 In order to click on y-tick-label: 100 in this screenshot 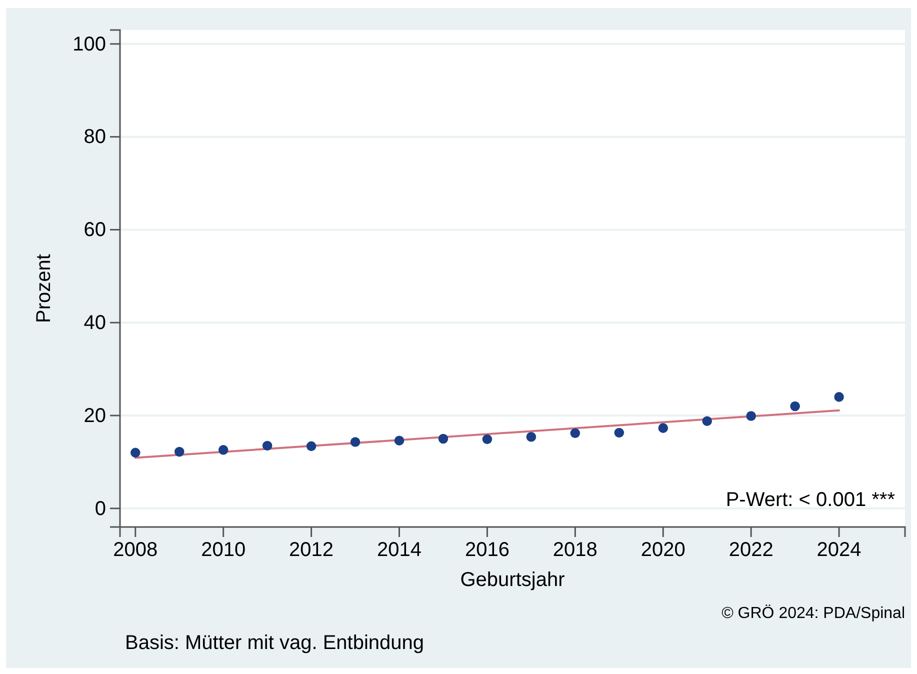, I will do `click(89, 44)`.